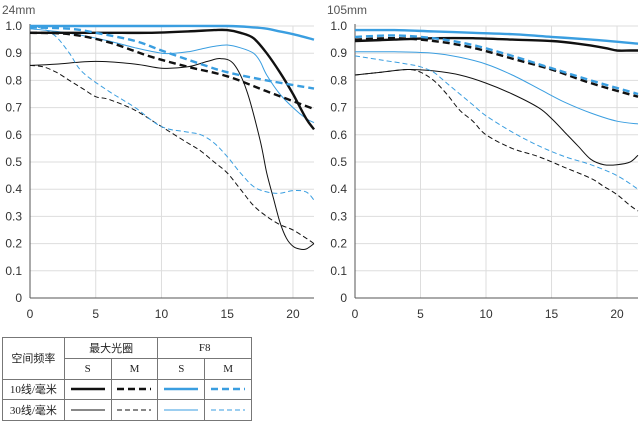 The height and width of the screenshot is (423, 640). What do you see at coordinates (338, 80) in the screenshot?
I see `panel-2-y-tick-label: 0.8` at bounding box center [338, 80].